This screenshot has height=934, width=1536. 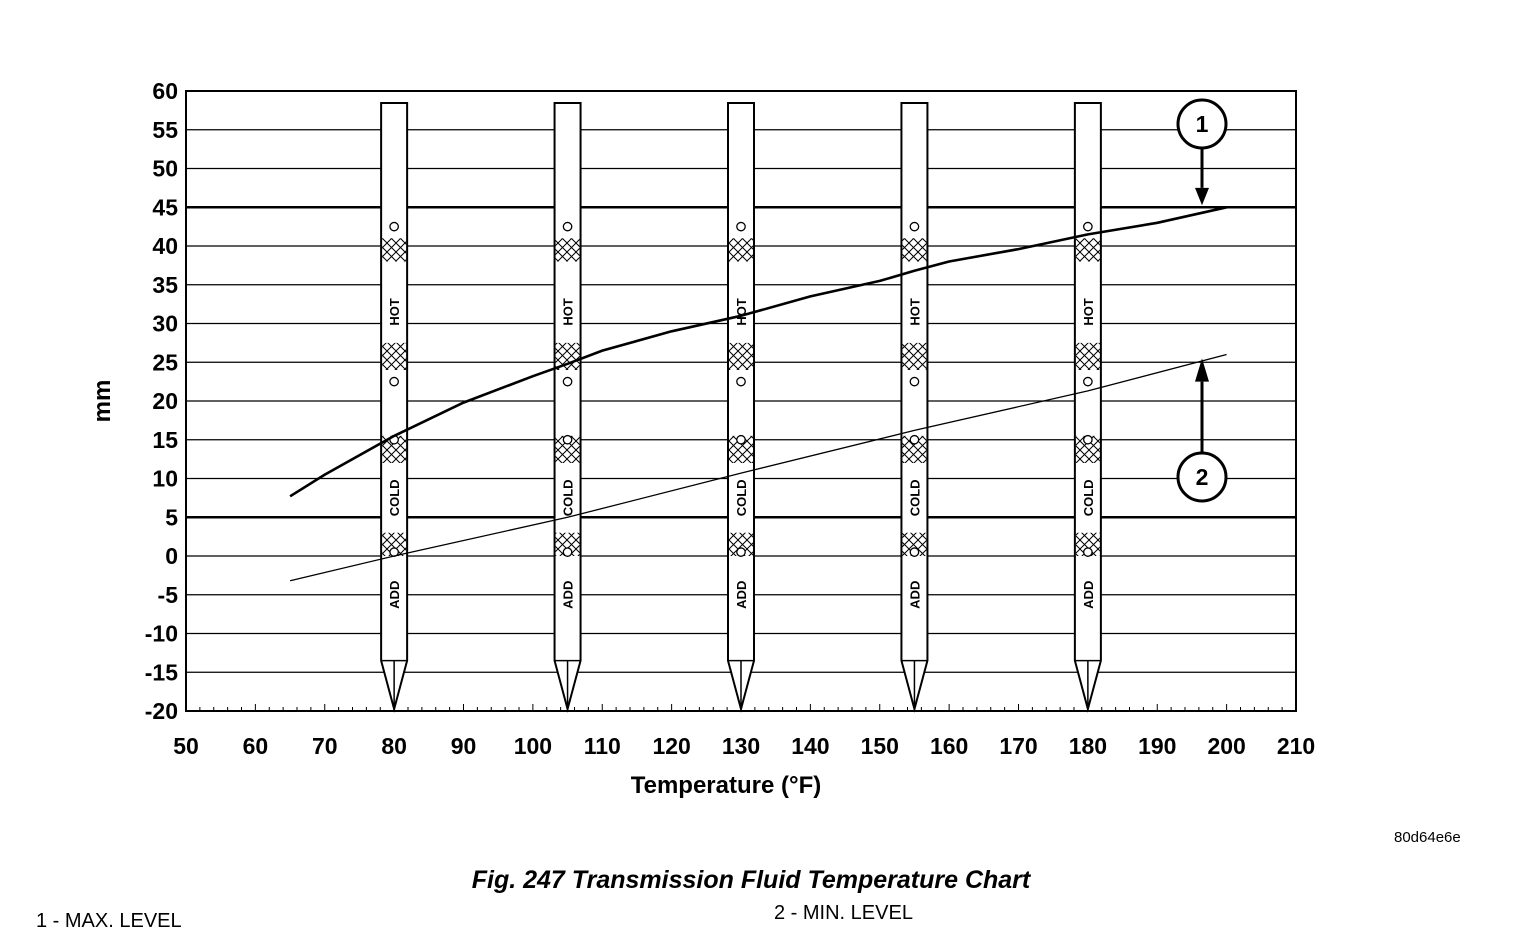 What do you see at coordinates (741, 746) in the screenshot?
I see `x-tick-label: 130` at bounding box center [741, 746].